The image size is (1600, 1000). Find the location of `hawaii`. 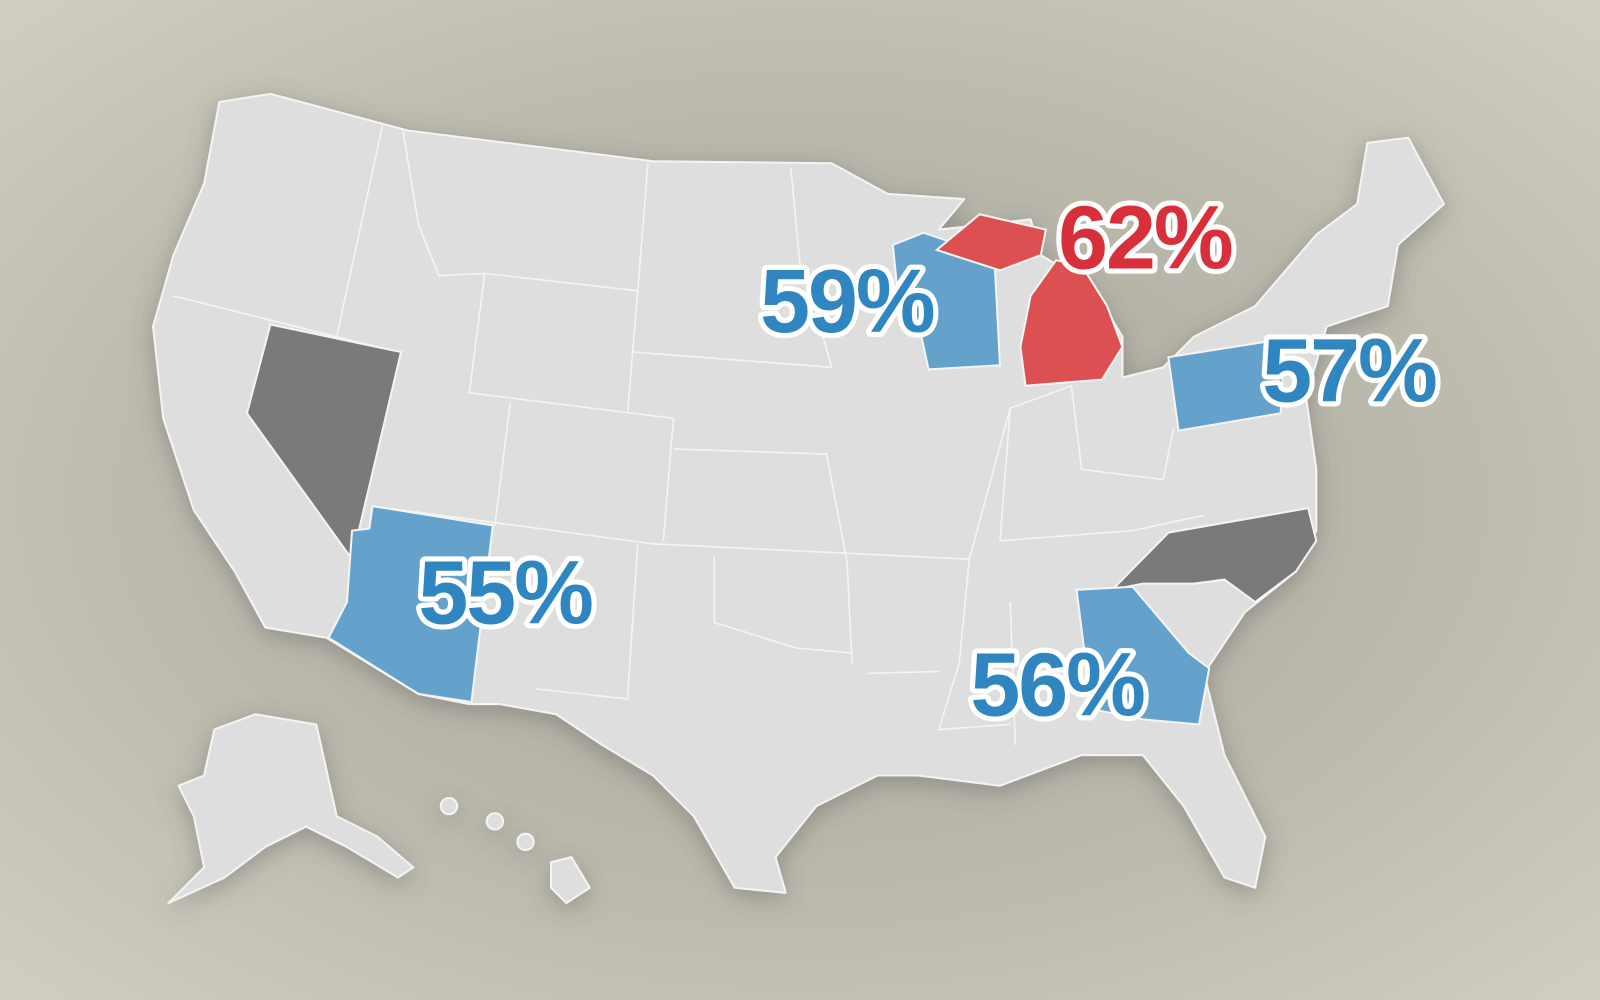

hawaii is located at coordinates (570, 880).